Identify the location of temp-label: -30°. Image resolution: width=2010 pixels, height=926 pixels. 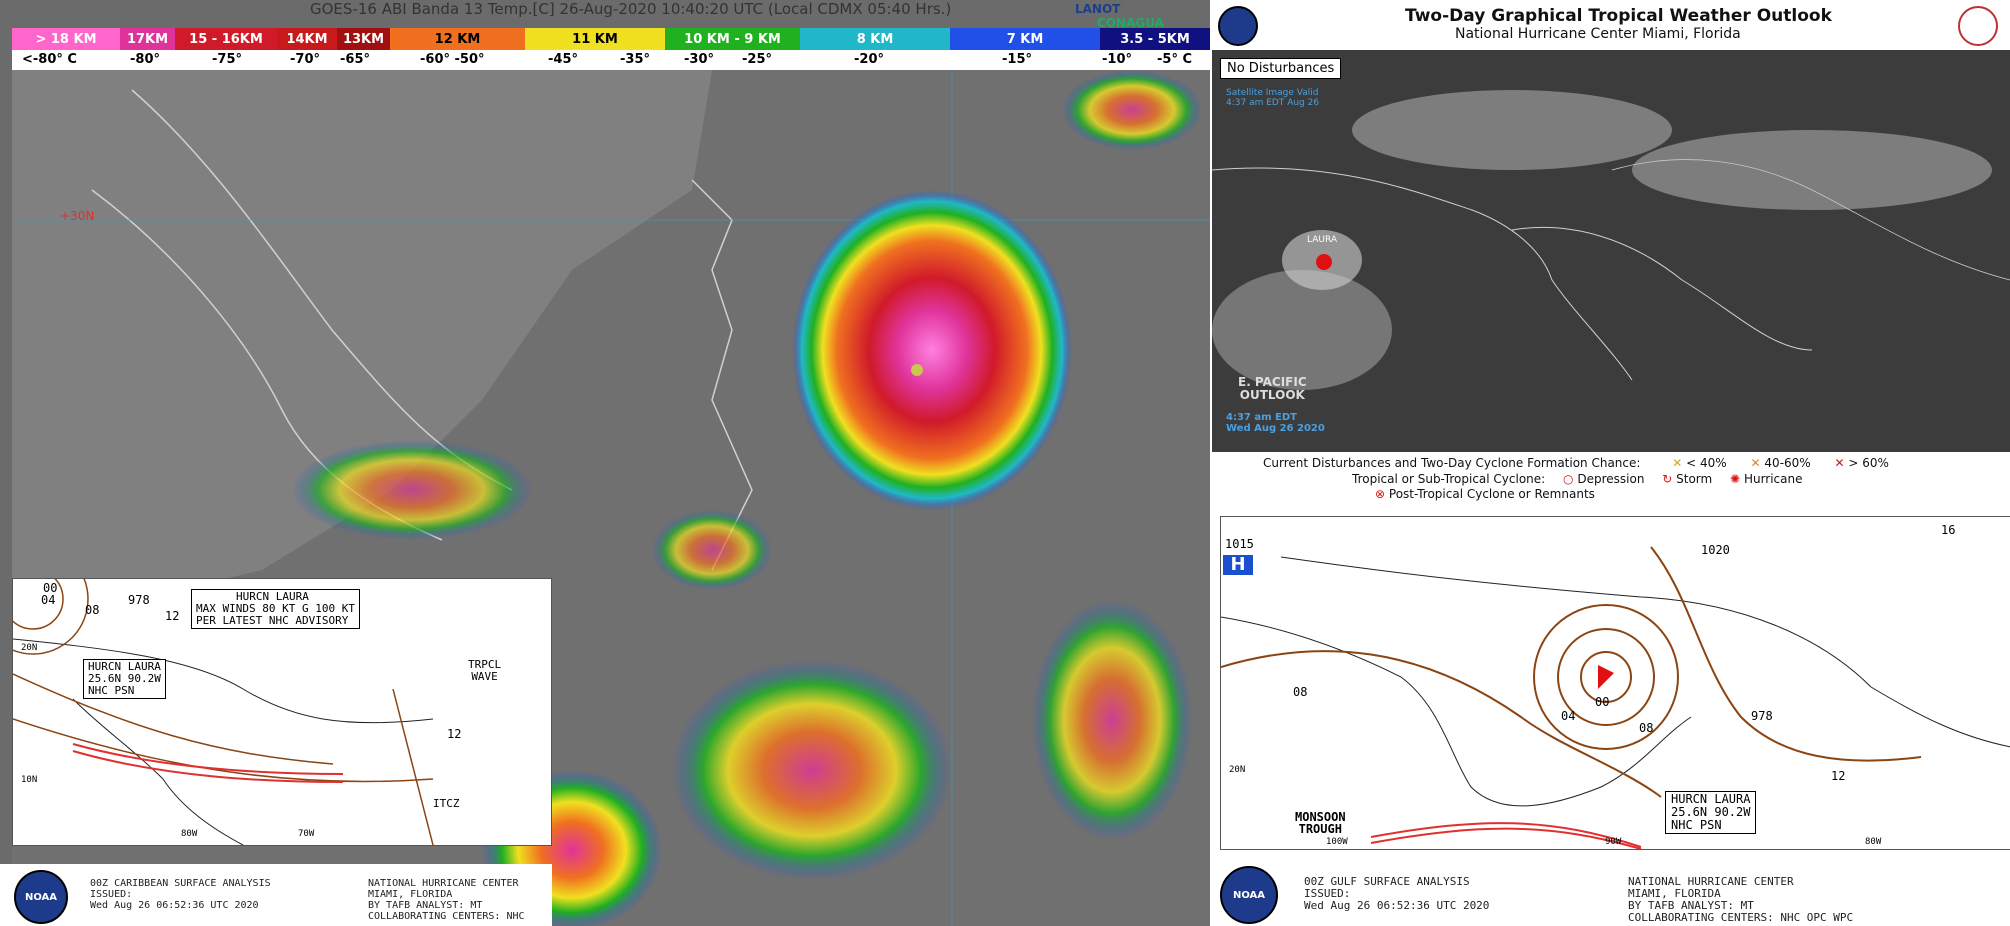
(699, 59).